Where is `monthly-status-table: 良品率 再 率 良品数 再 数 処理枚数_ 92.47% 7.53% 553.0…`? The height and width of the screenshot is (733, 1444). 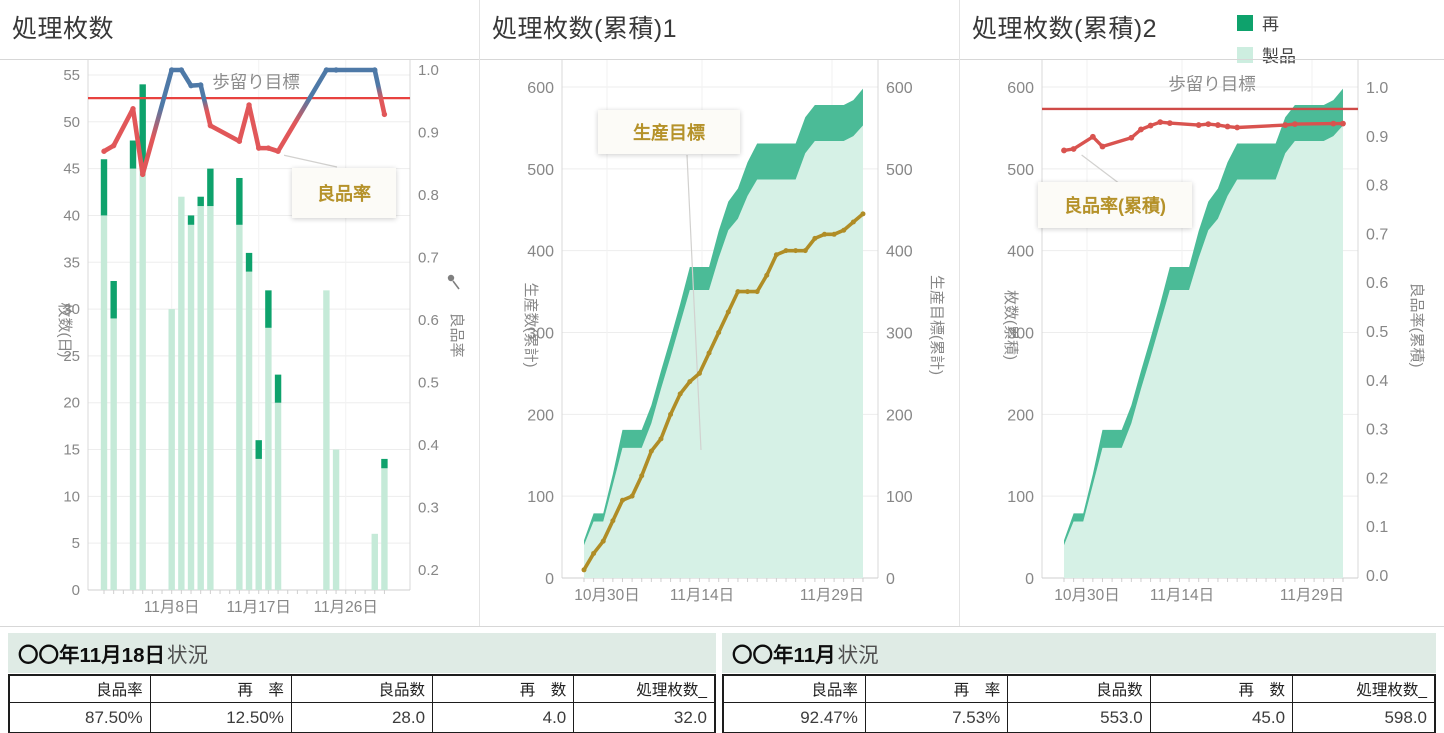
monthly-status-table: 良品率 再 率 良品数 再 数 処理枚数_ 92.47% 7.53% 553.0… is located at coordinates (1079, 703).